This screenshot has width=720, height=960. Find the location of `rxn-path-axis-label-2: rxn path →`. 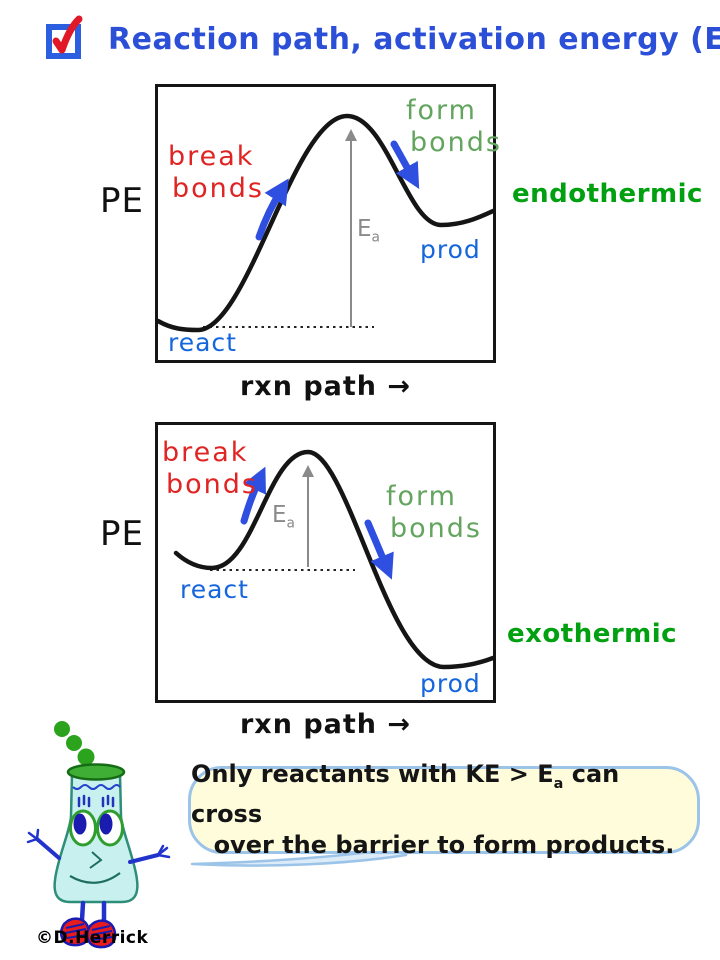

rxn-path-axis-label-2: rxn path → is located at coordinates (325, 724).